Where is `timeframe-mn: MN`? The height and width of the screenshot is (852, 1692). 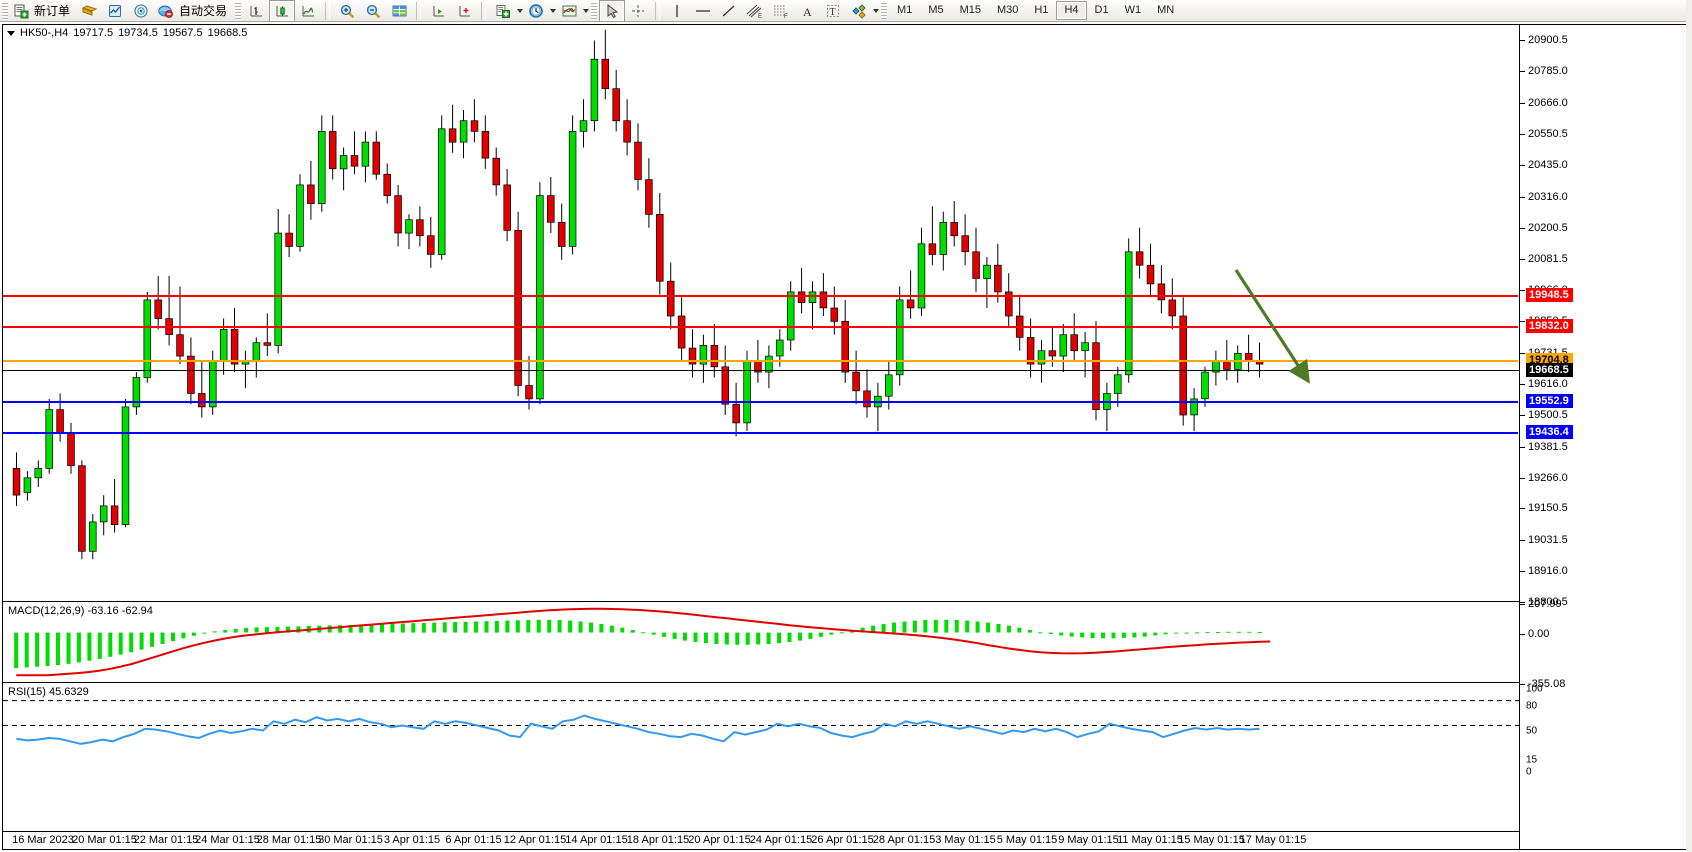 timeframe-mn: MN is located at coordinates (1166, 10).